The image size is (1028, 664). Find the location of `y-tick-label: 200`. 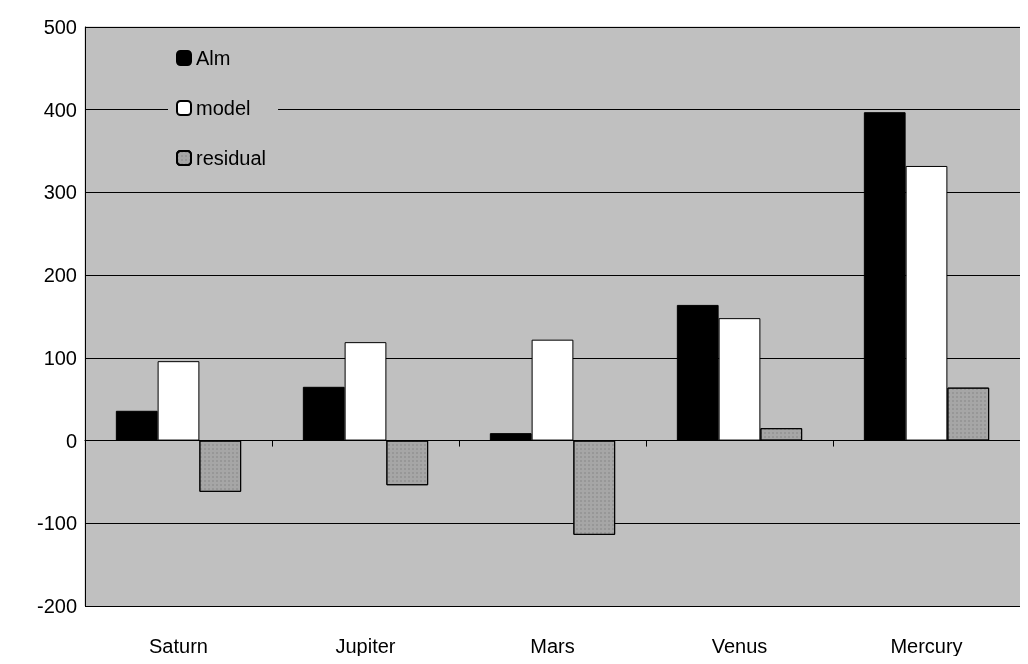

y-tick-label: 200 is located at coordinates (60, 275).